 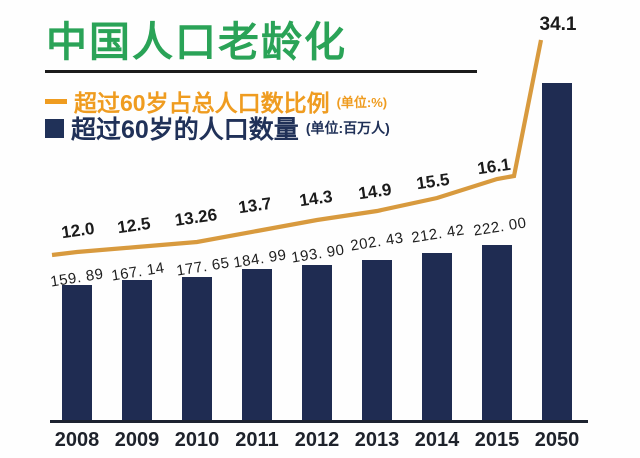 What do you see at coordinates (557, 251) in the screenshot?
I see `bar-2050` at bounding box center [557, 251].